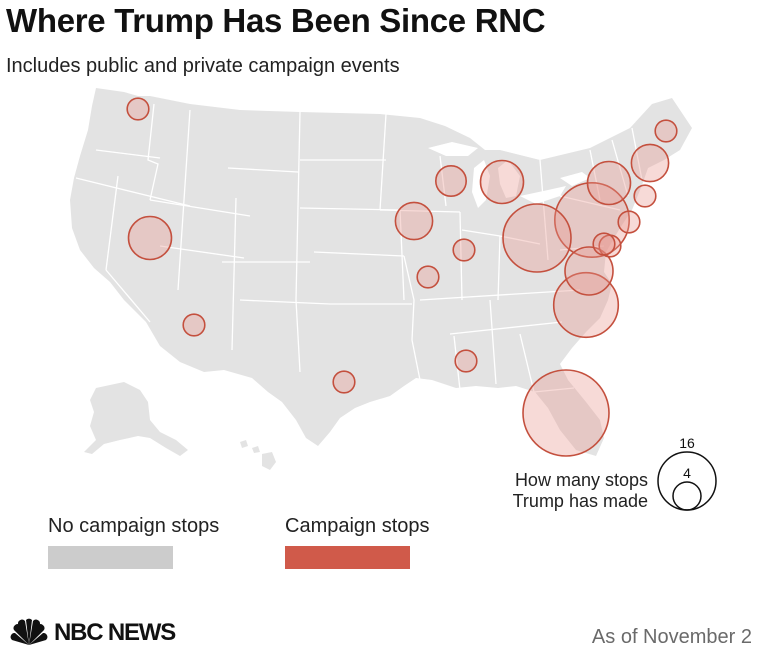  I want to click on stop-bubble-mississippi, so click(466, 361).